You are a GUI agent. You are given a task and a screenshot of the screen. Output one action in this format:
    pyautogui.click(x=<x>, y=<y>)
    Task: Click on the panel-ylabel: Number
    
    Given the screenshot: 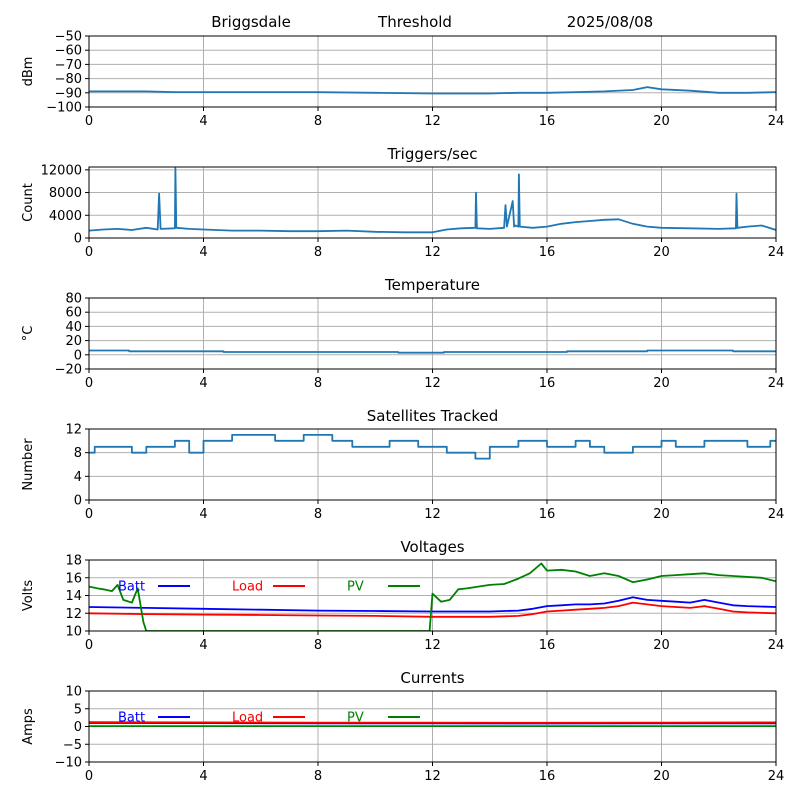 What is the action you would take?
    pyautogui.click(x=28, y=464)
    